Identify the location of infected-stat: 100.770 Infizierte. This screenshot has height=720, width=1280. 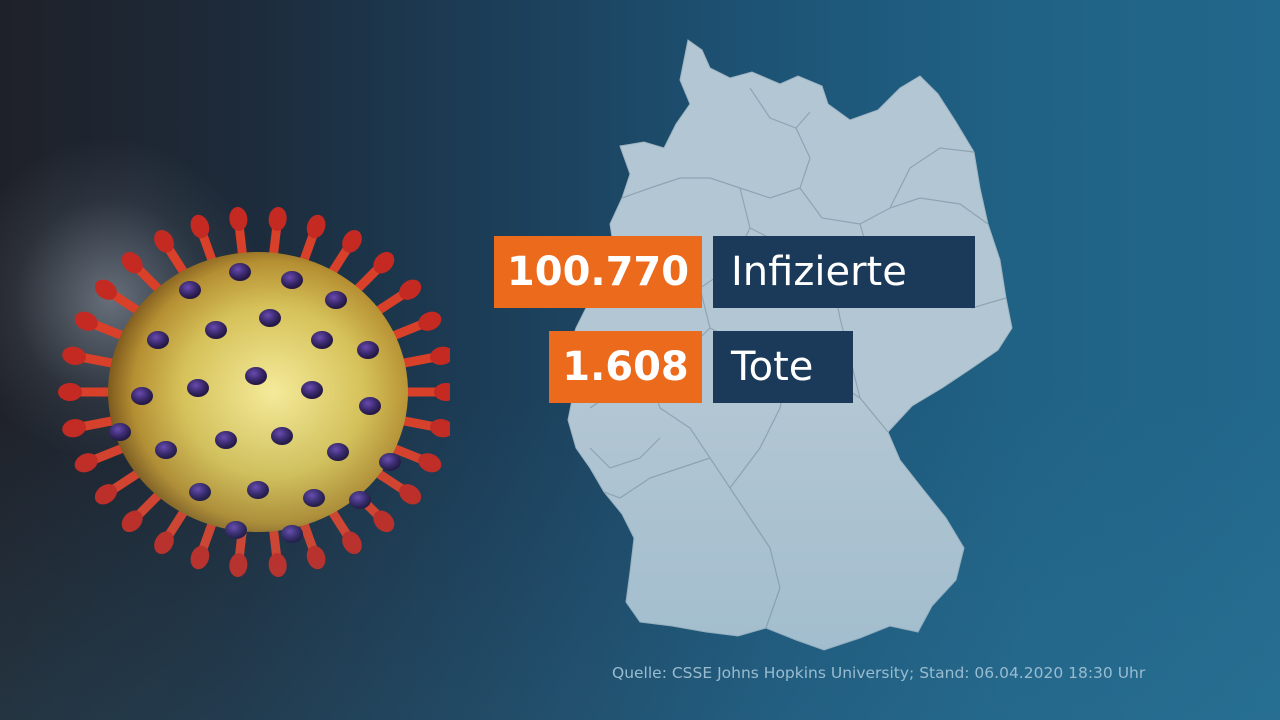
(734, 272).